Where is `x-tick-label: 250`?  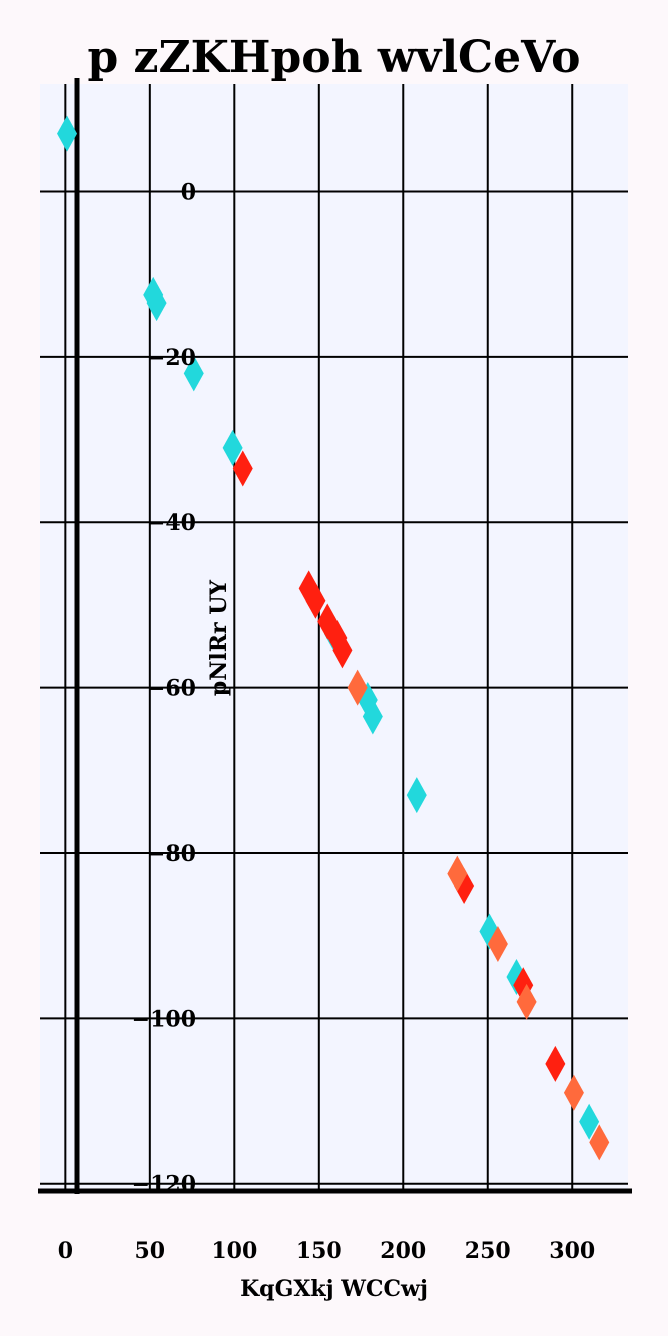
x-tick-label: 250 is located at coordinates (488, 1251).